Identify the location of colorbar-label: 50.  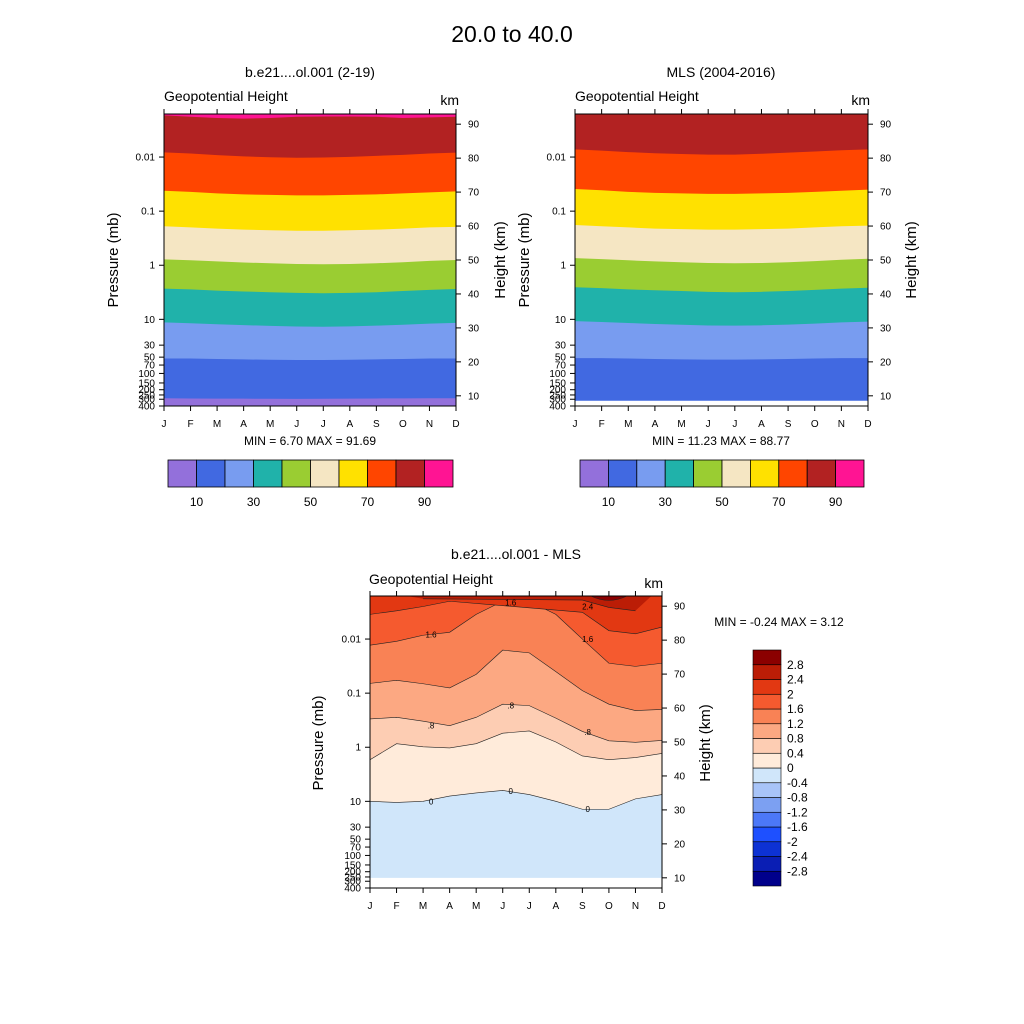
(311, 502).